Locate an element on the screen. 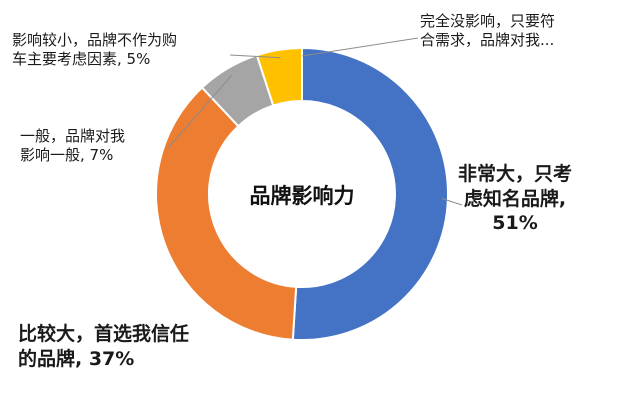 The width and height of the screenshot is (620, 400). slice-label-small: 影响较小，品牌不作为购 车主要考虑因素, 5% is located at coordinates (94, 50).